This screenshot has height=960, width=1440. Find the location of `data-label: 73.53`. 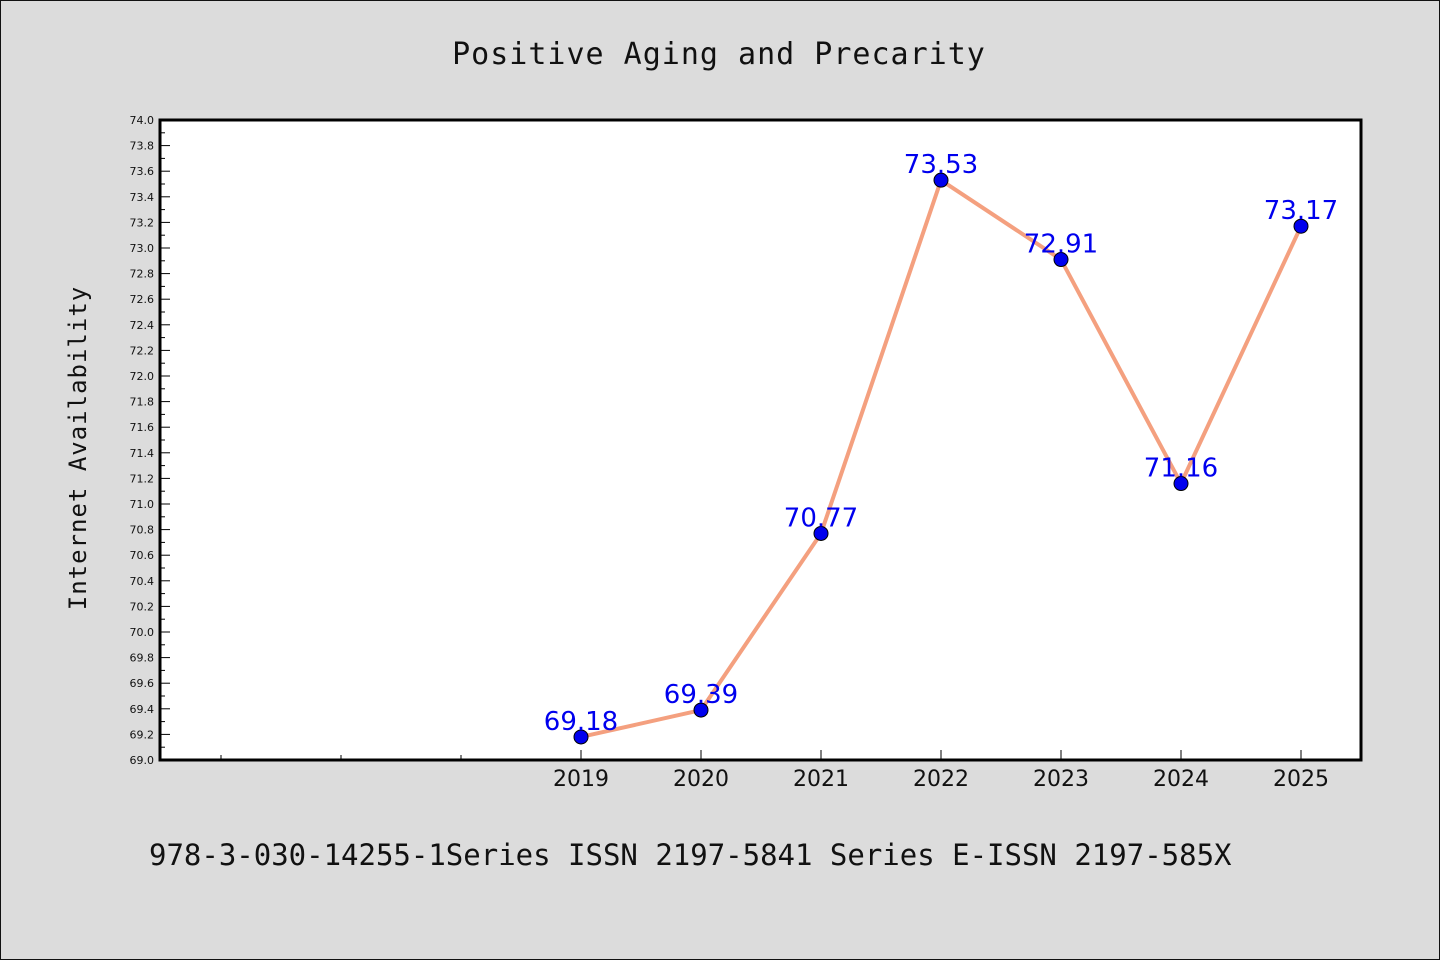

data-label: 73.53 is located at coordinates (941, 165).